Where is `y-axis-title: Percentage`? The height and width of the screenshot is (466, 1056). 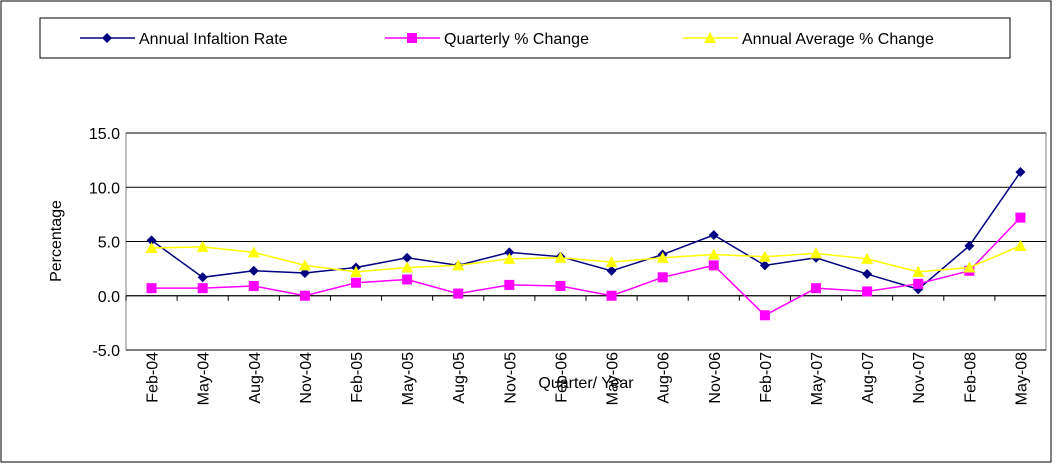 y-axis-title: Percentage is located at coordinates (56, 241).